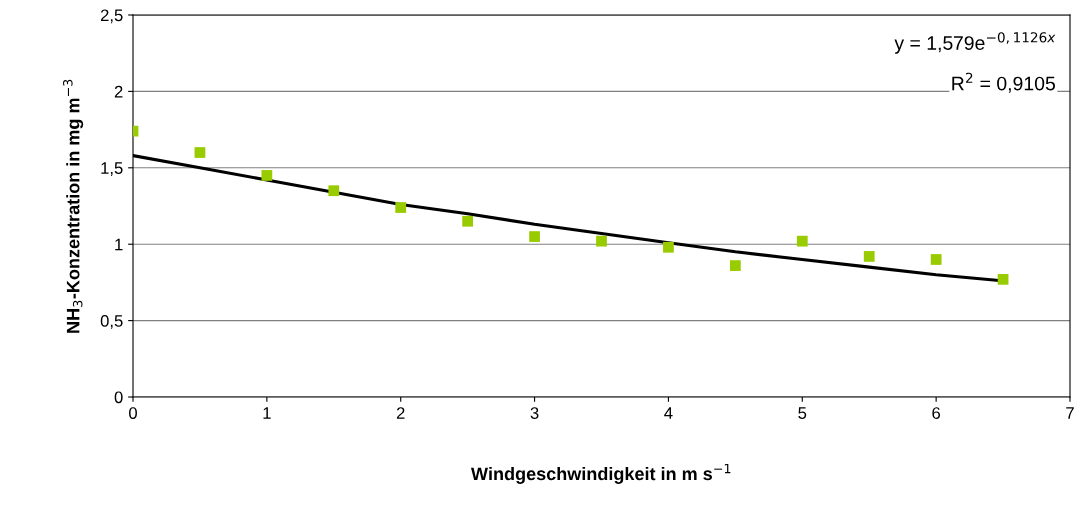  I want to click on y-axis-title: NH$_{3}$-Konzentration in mg m$^{−3}$, so click(73, 206).